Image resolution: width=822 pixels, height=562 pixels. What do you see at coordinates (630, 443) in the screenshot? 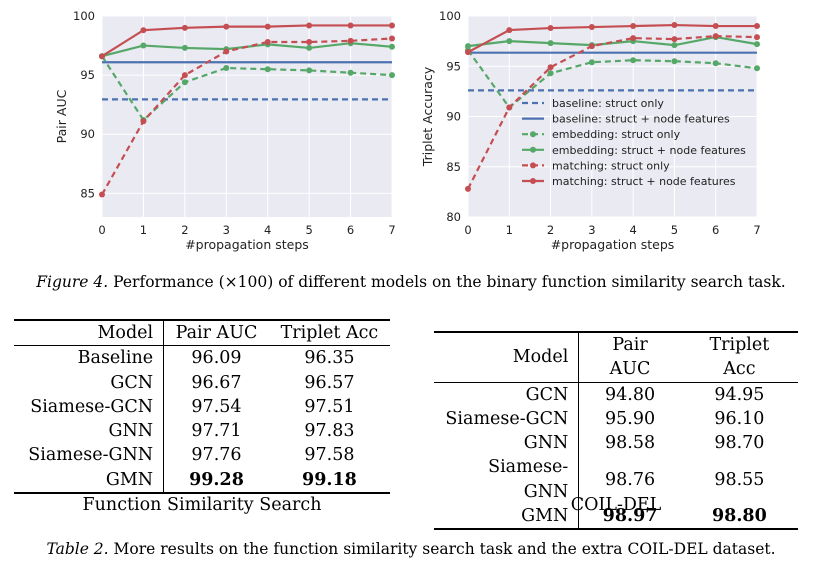
I see `pair-auc-cell: 98.58` at bounding box center [630, 443].